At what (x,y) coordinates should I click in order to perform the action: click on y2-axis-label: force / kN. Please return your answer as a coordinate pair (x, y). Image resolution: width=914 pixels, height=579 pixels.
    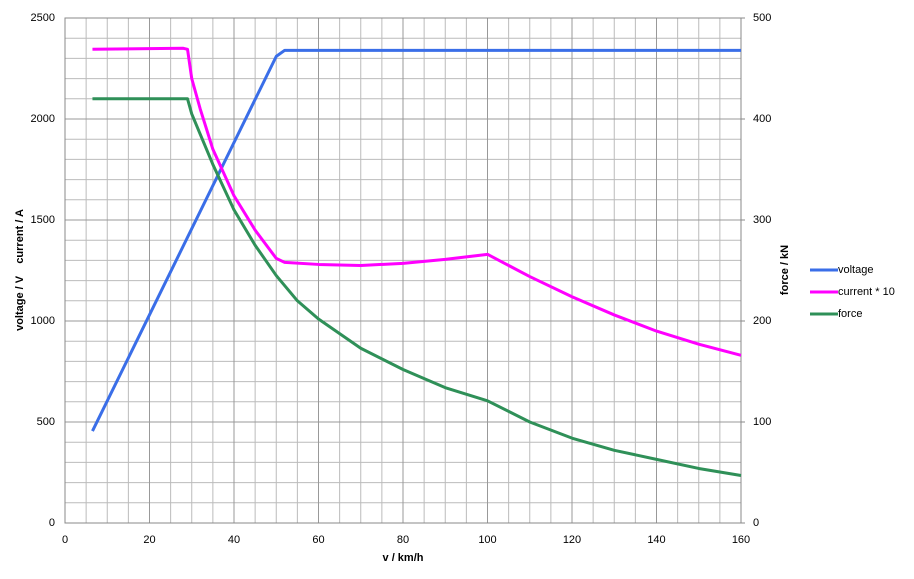
    Looking at the image, I should click on (785, 270).